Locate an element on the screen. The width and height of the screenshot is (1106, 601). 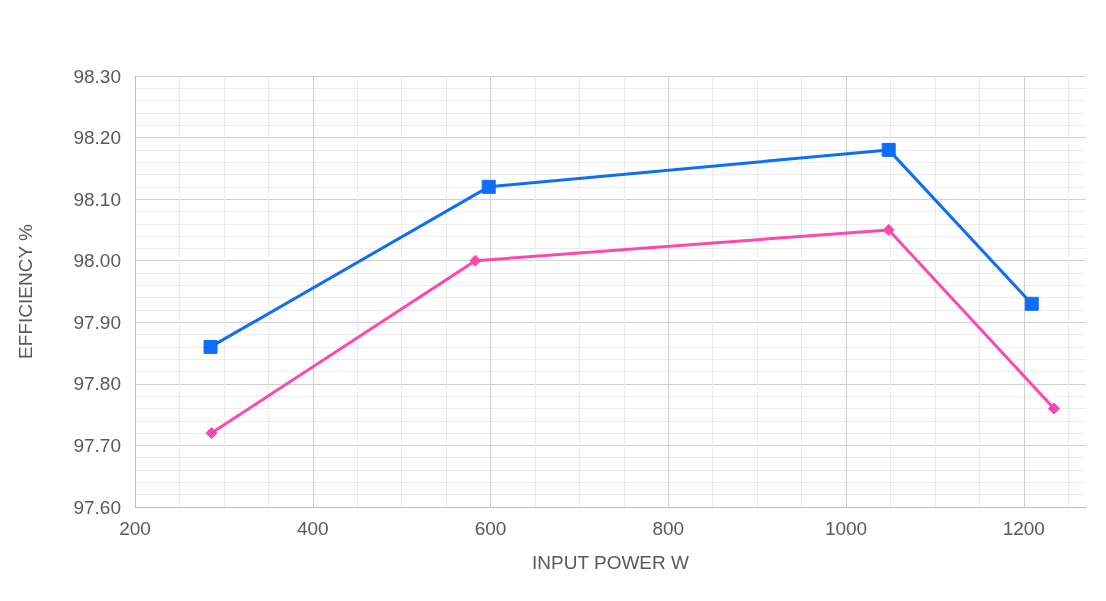
y-axis-title: EFFICIENCY % is located at coordinates (25, 291).